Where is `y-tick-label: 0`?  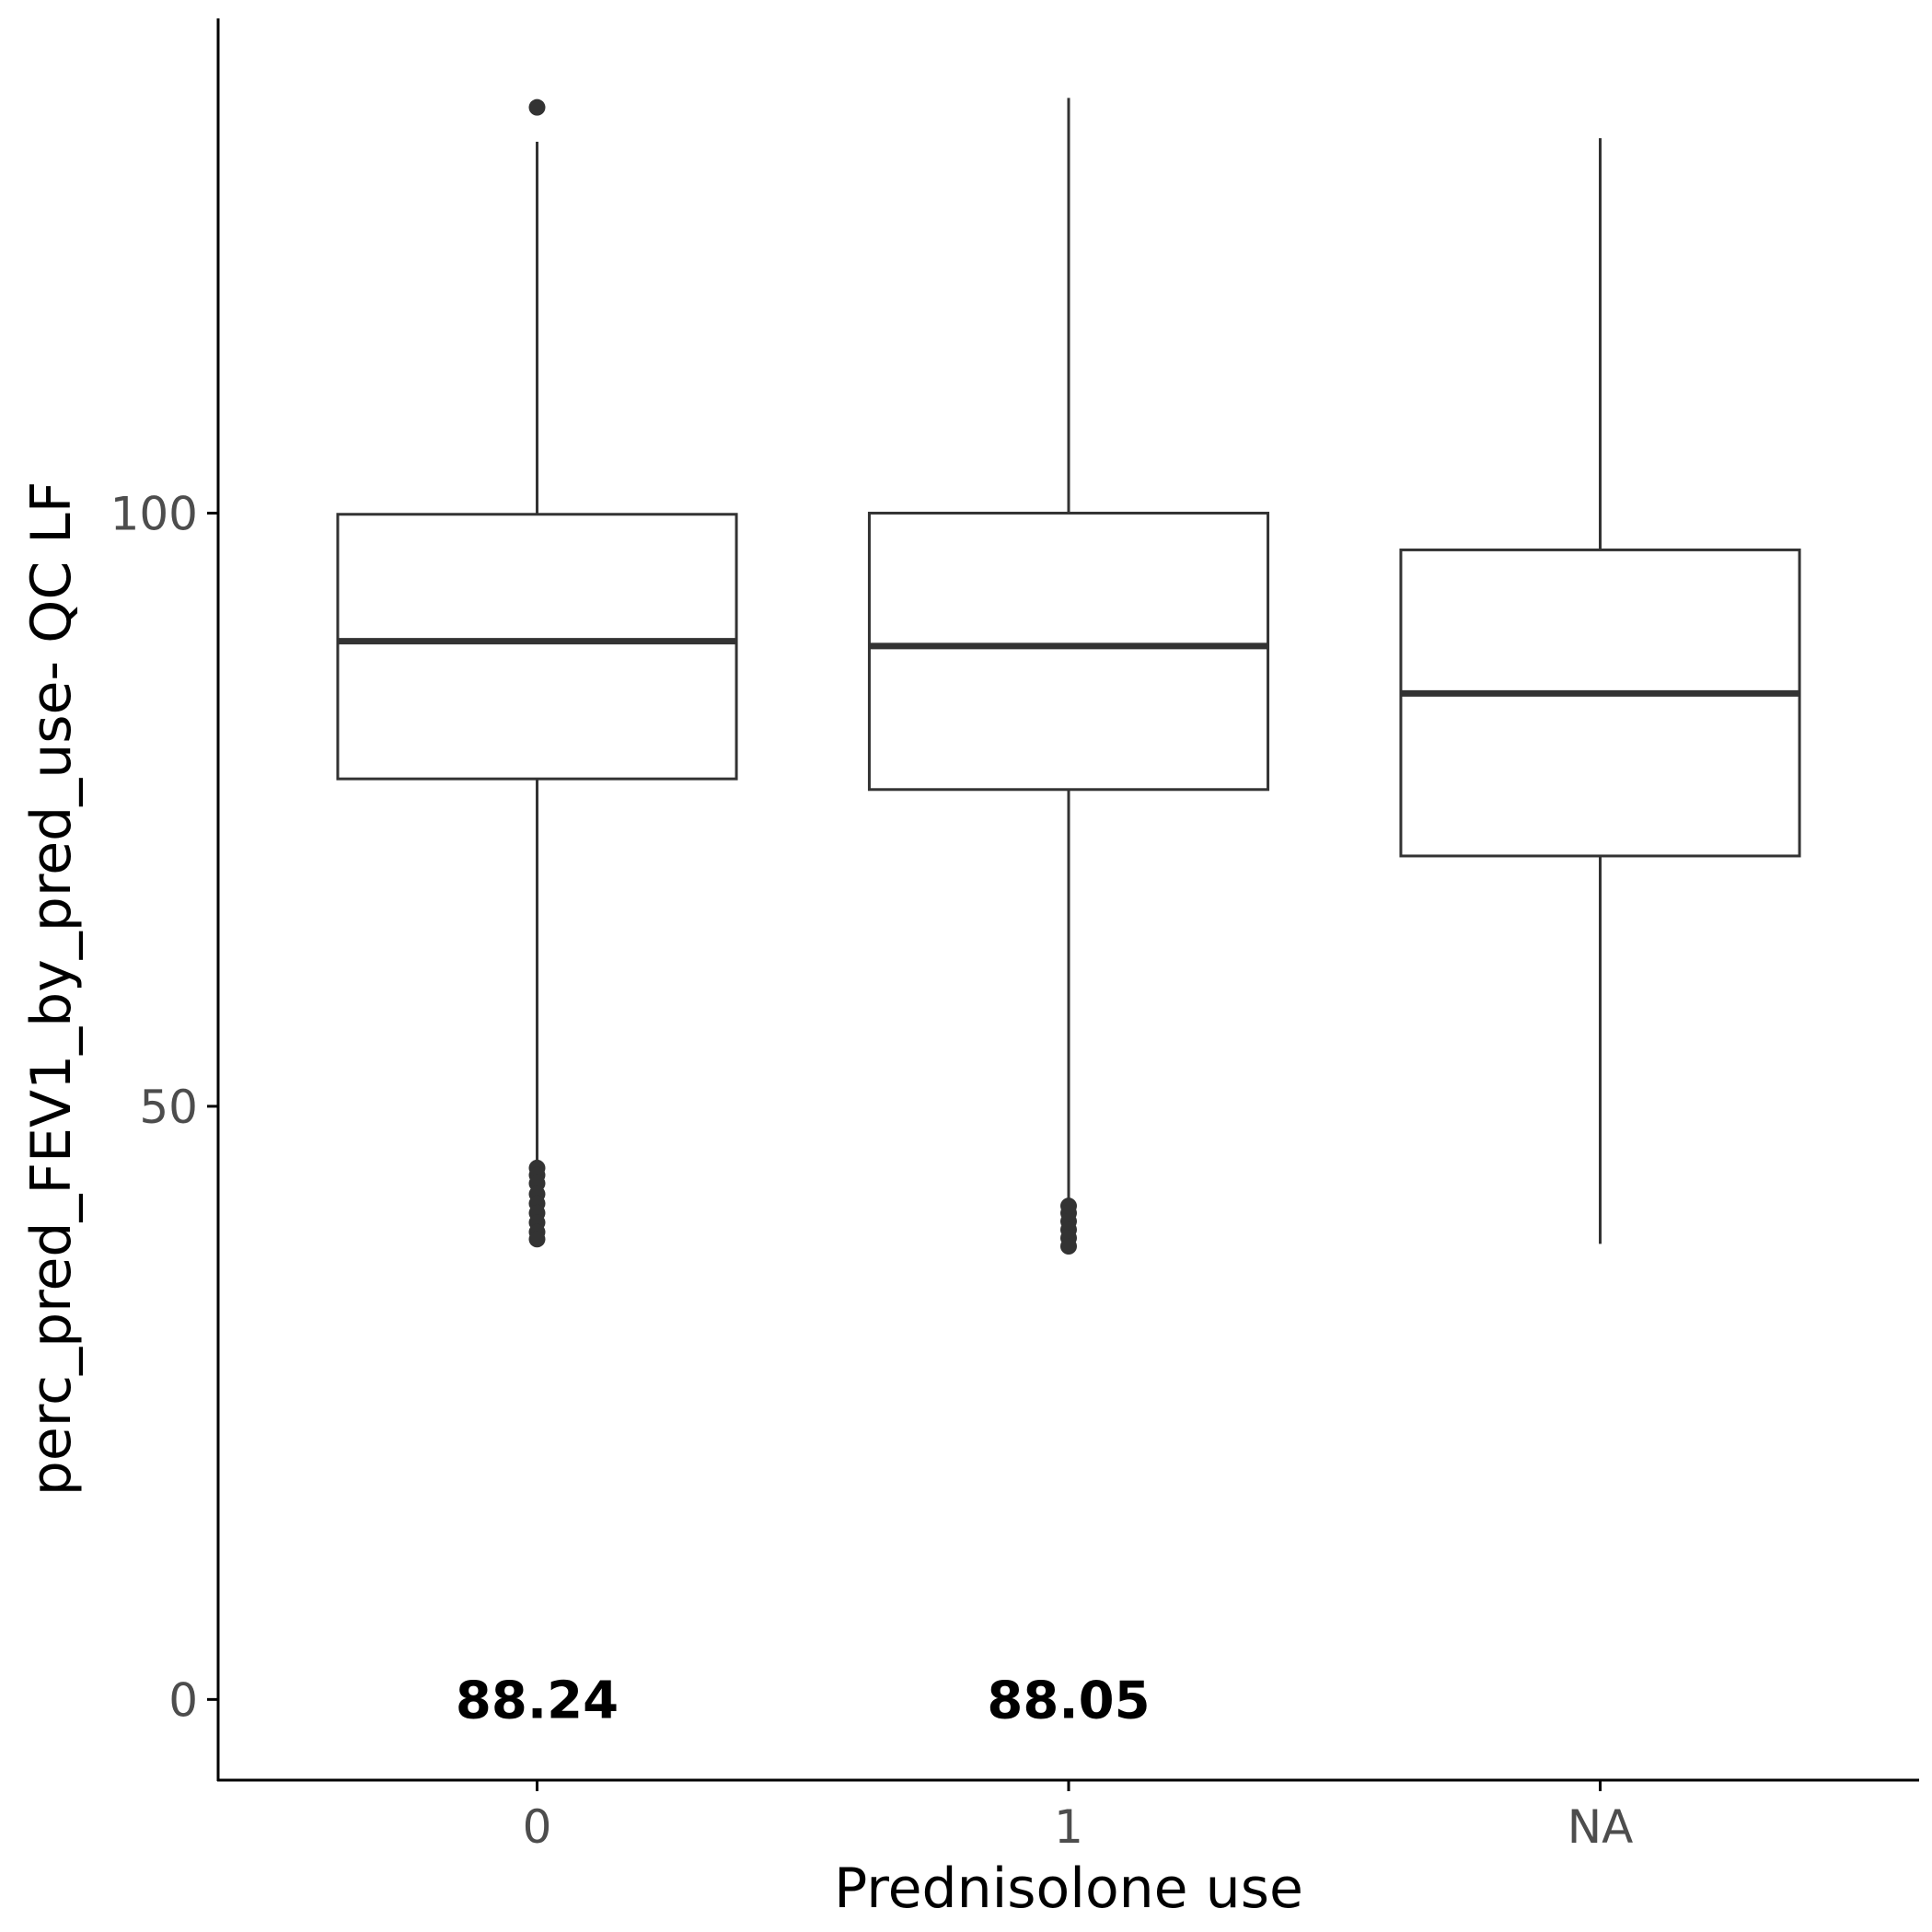
y-tick-label: 0 is located at coordinates (183, 1700).